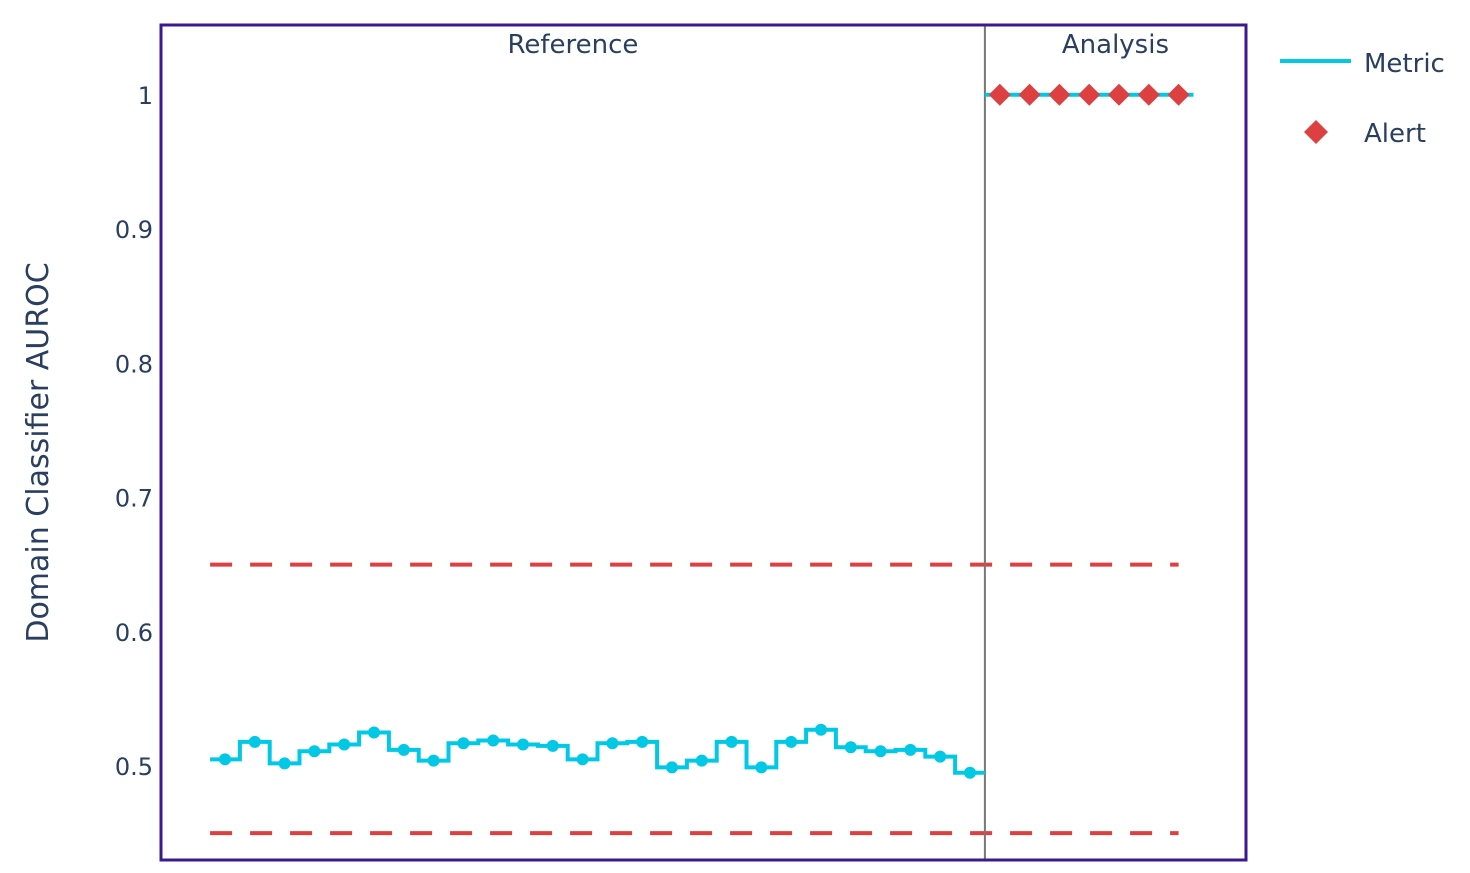 The width and height of the screenshot is (1470, 873). What do you see at coordinates (134, 499) in the screenshot?
I see `y-tick-label: 0.7` at bounding box center [134, 499].